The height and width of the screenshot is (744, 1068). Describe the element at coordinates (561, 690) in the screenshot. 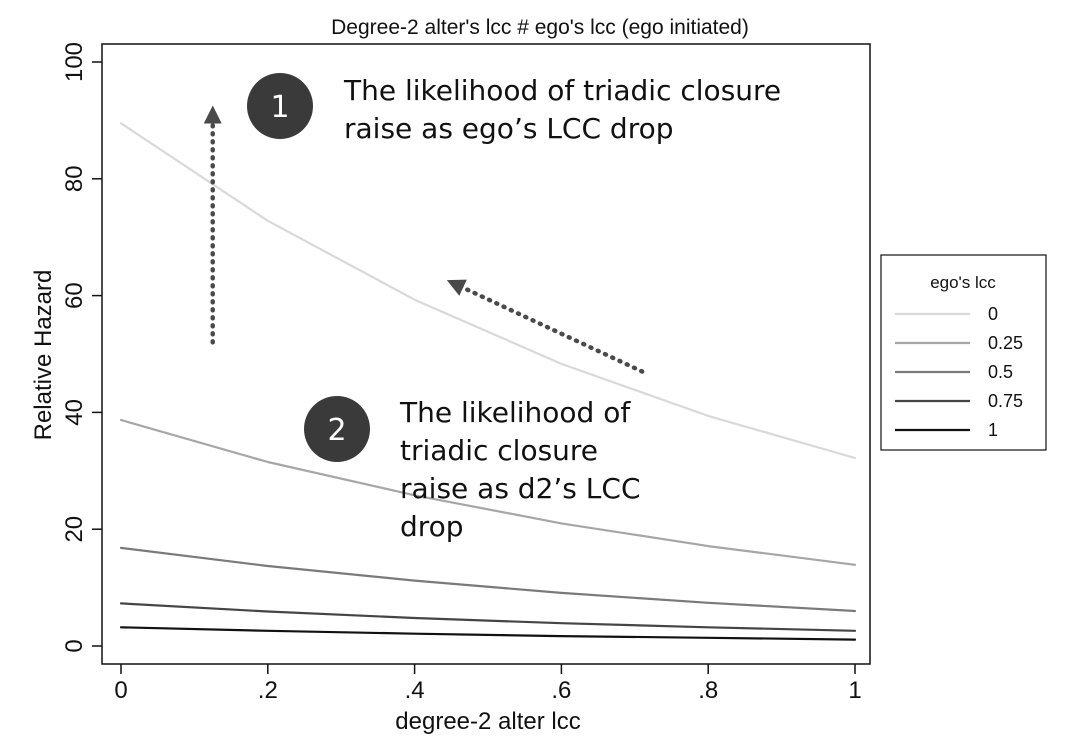

I see `x-tick-label-6: .6` at that location.